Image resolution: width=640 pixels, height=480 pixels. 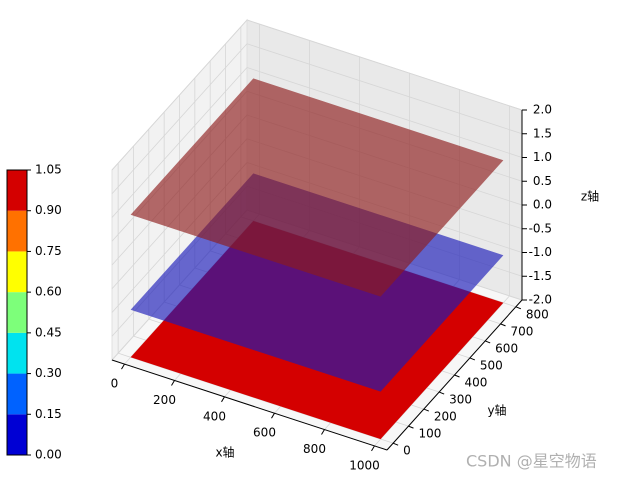 What do you see at coordinates (540, 252) in the screenshot?
I see `z-tick-label: -1.0` at bounding box center [540, 252].